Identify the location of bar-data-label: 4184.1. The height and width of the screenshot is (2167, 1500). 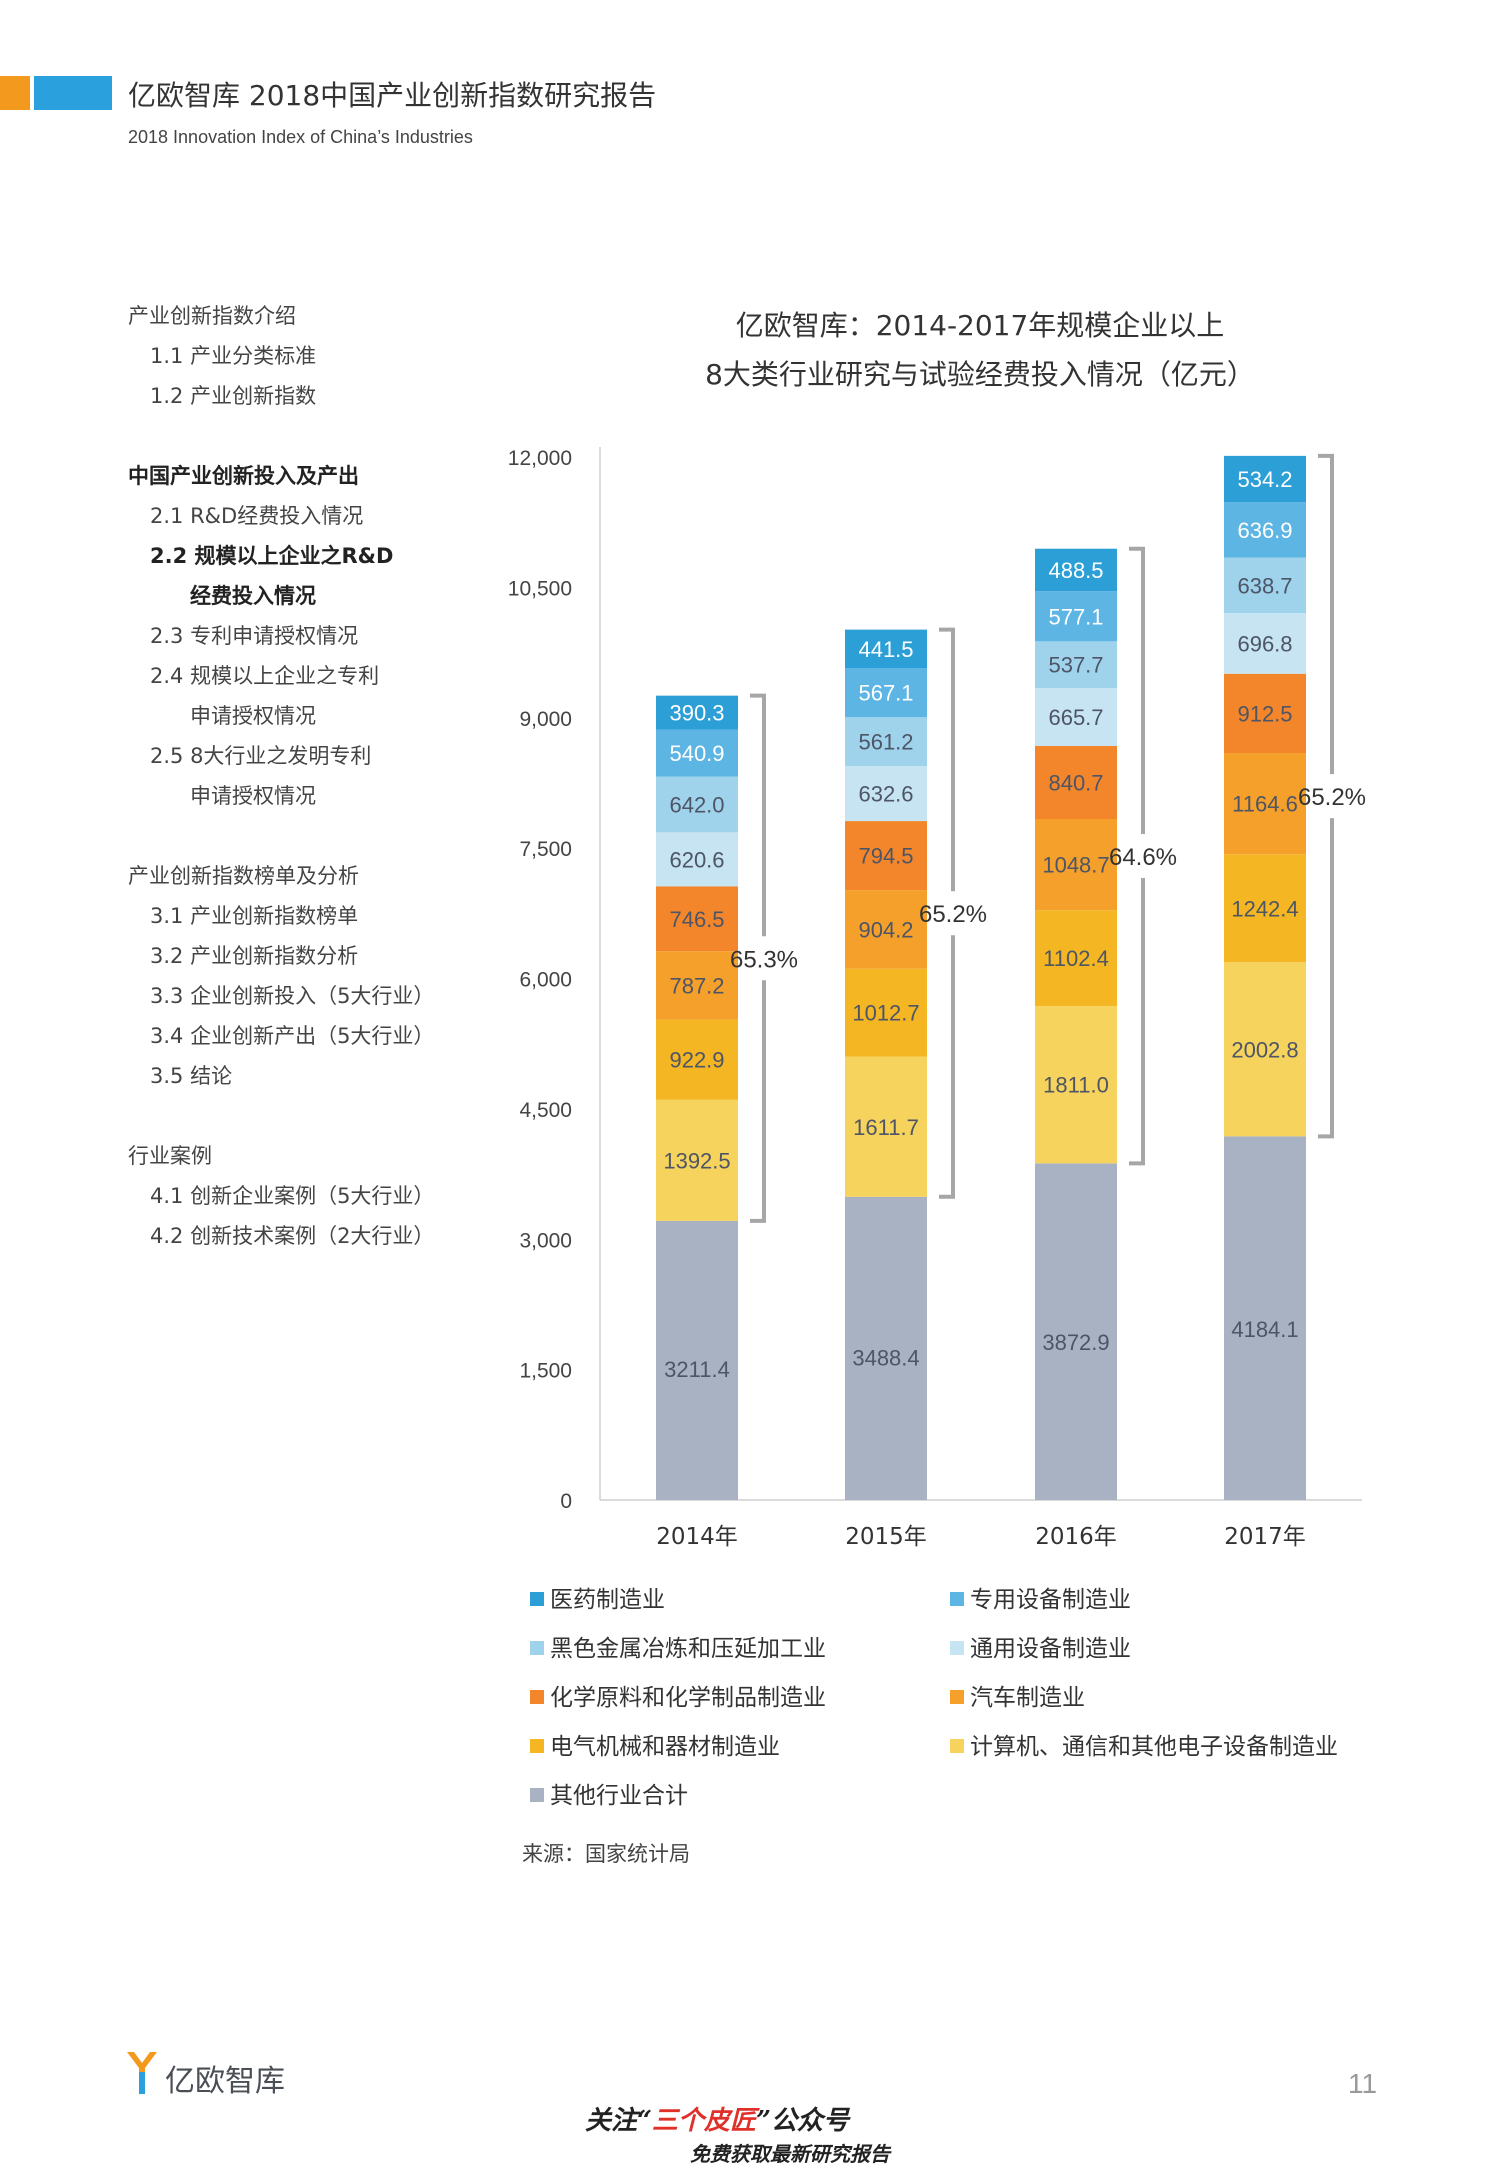
(1264, 1329).